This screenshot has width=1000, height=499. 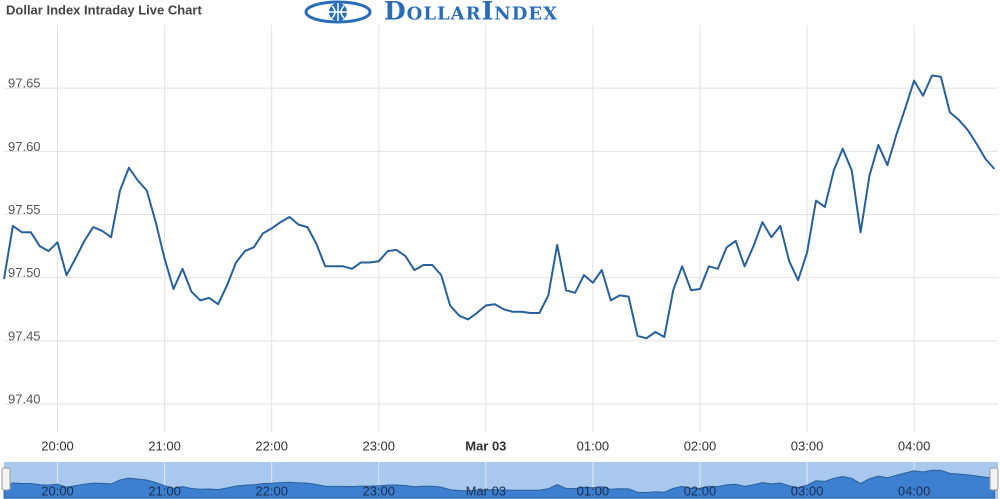 I want to click on y-tick-label: 97.40, so click(x=24, y=398).